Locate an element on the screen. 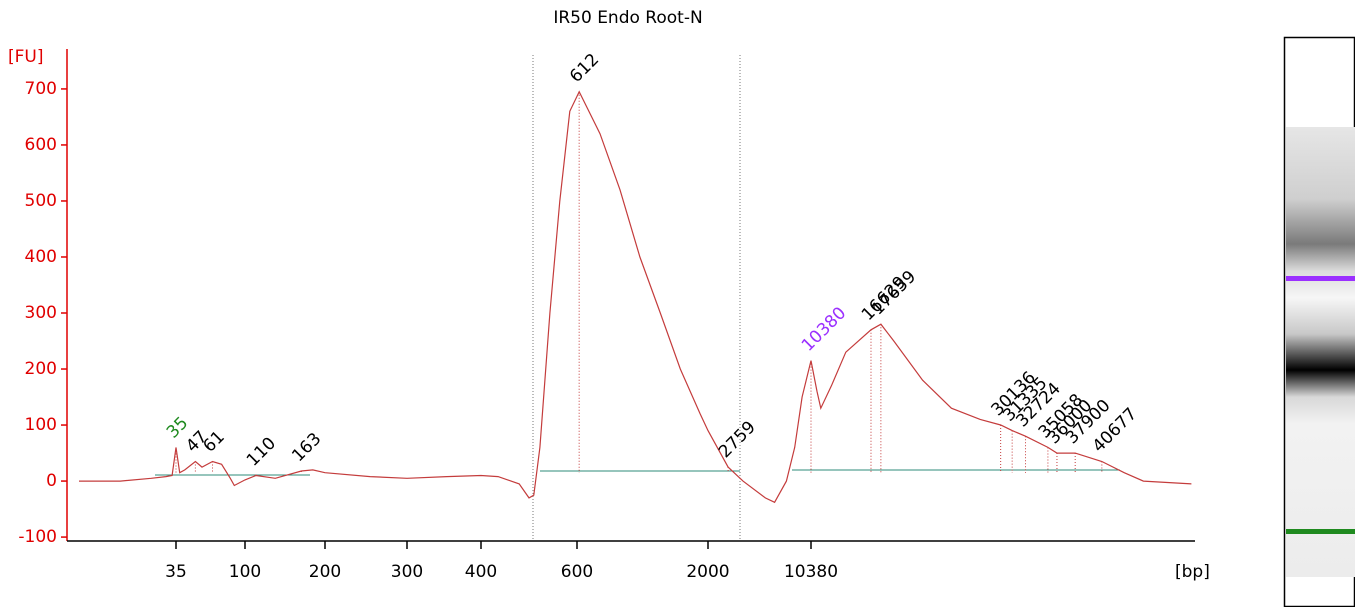 The width and height of the screenshot is (1355, 611). peak-label: 612 is located at coordinates (584, 68).